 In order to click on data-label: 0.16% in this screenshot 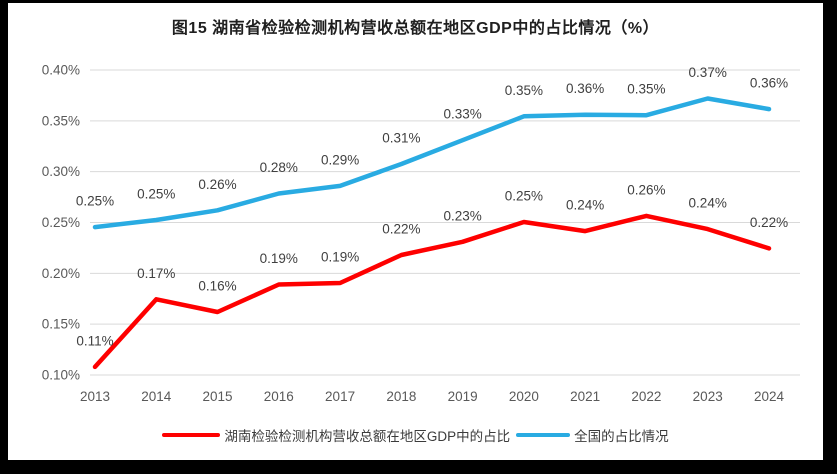, I will do `click(217, 285)`.